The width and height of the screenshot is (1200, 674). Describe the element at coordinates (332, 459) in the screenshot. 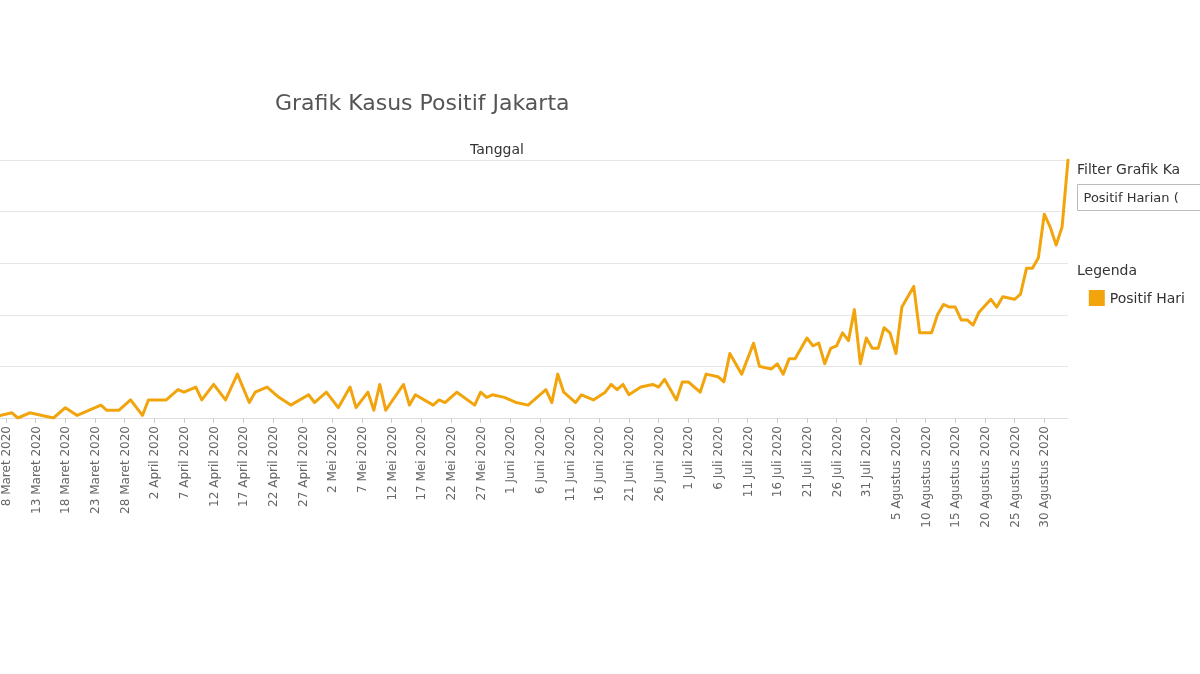

I see `x-tick-label: 2 Mei 2020` at that location.